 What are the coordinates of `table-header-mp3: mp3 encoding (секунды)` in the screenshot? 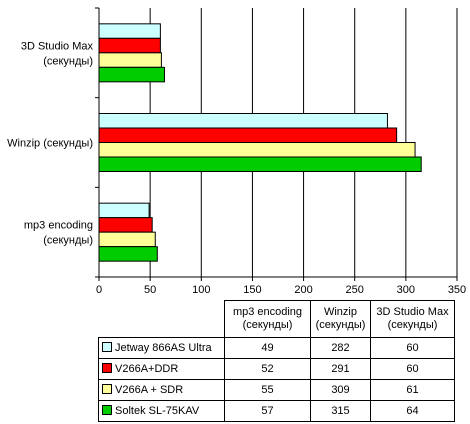 It's located at (267, 319).